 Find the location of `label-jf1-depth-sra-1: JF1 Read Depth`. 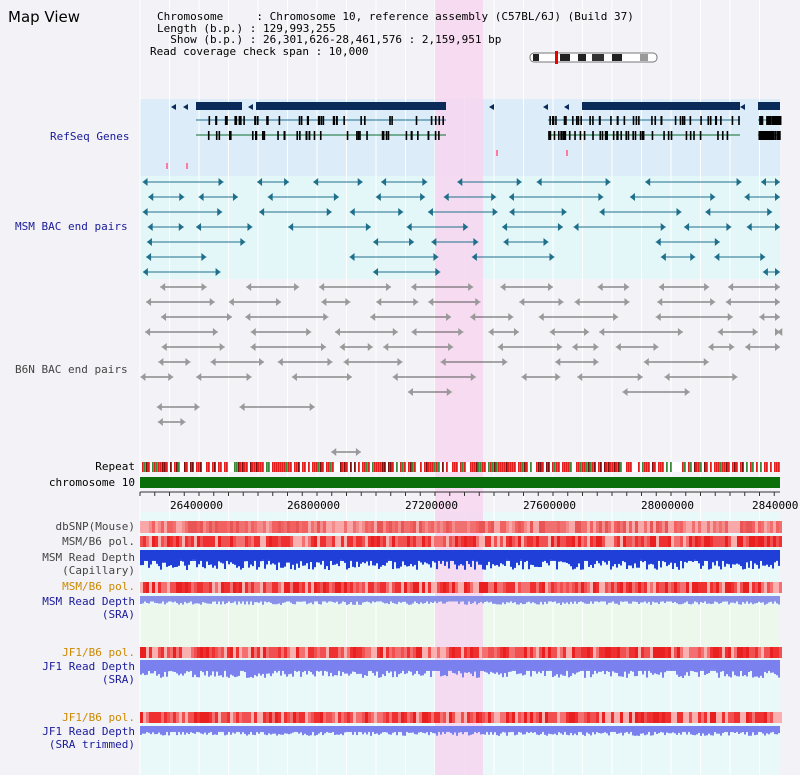

label-jf1-depth-sra-1: JF1 Read Depth is located at coordinates (88, 666).